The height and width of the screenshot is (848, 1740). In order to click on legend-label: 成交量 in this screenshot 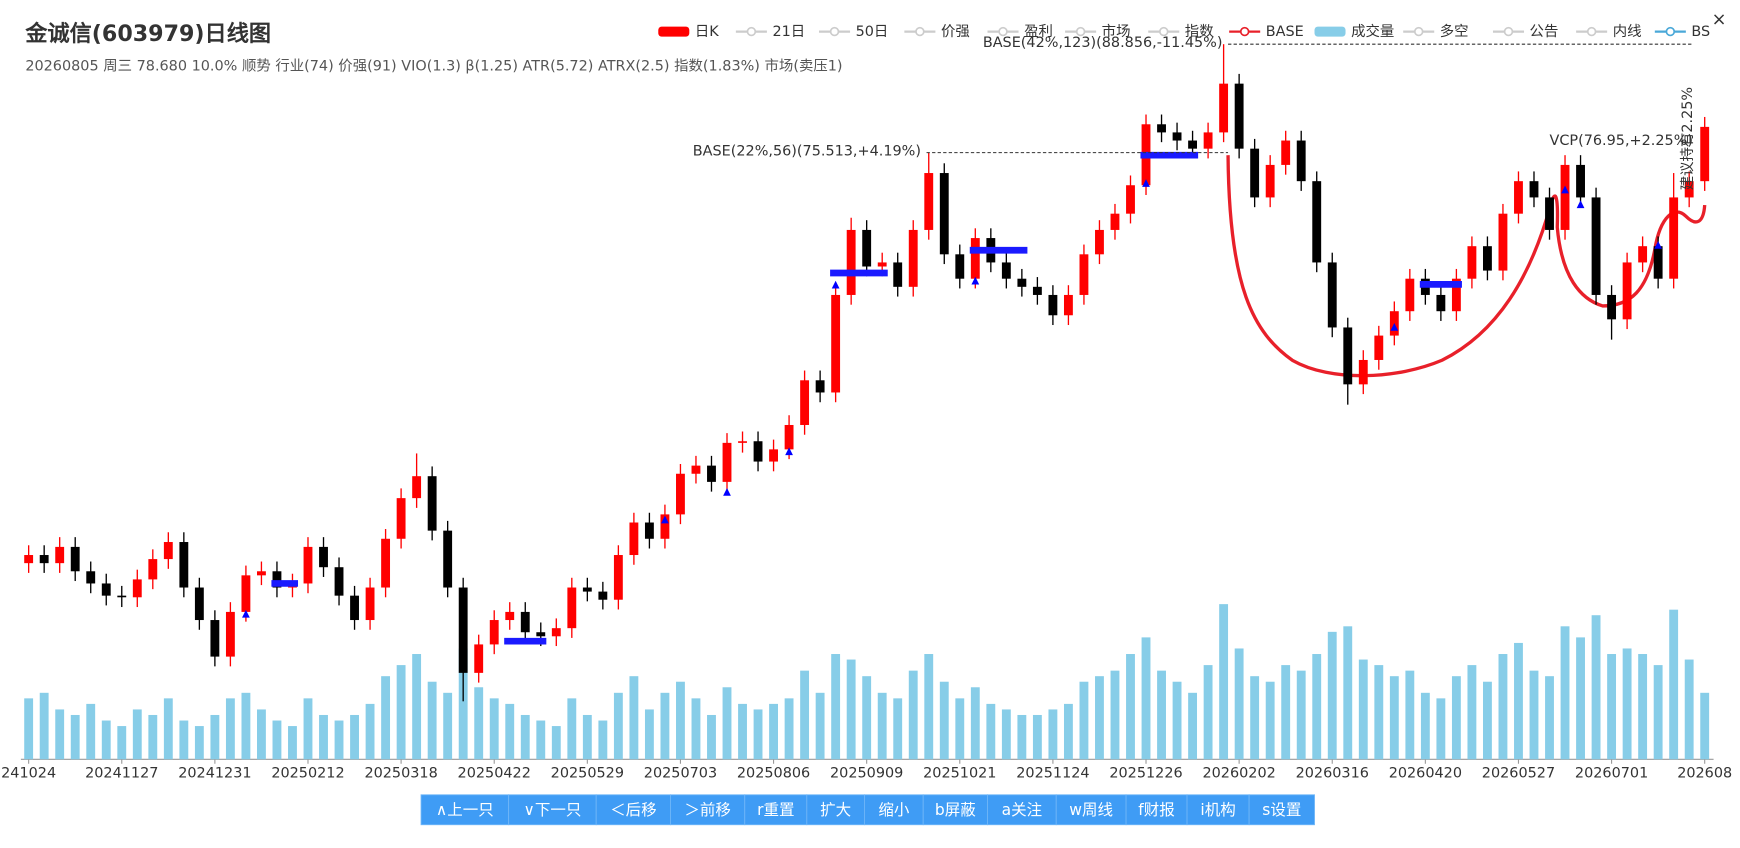, I will do `click(1372, 31)`.